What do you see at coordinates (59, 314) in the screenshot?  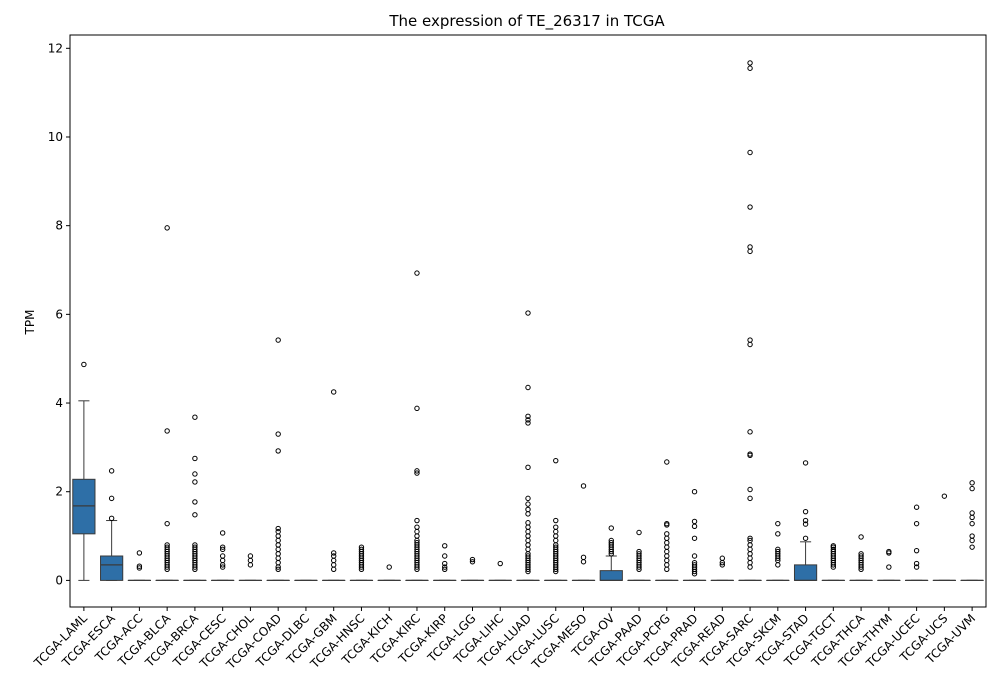 I see `y-tick-label: 6` at bounding box center [59, 314].